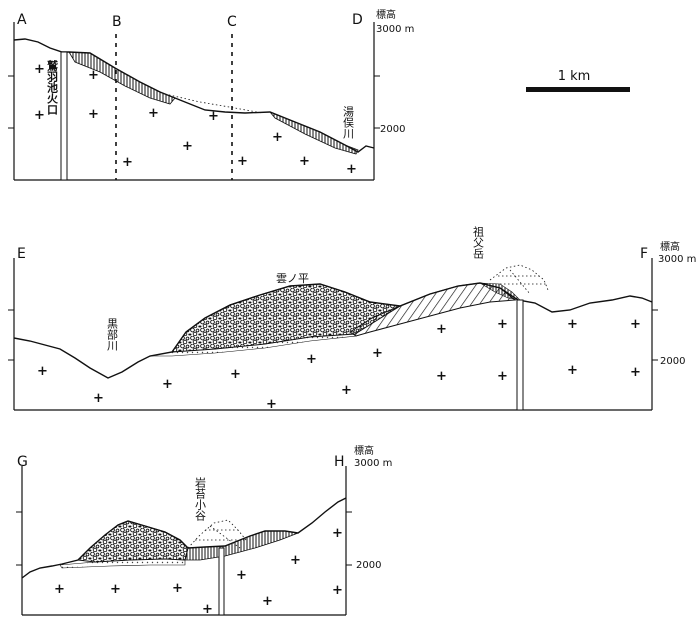 This screenshot has height=623, width=700. I want to click on endpoint-label-g: G, so click(22, 462).